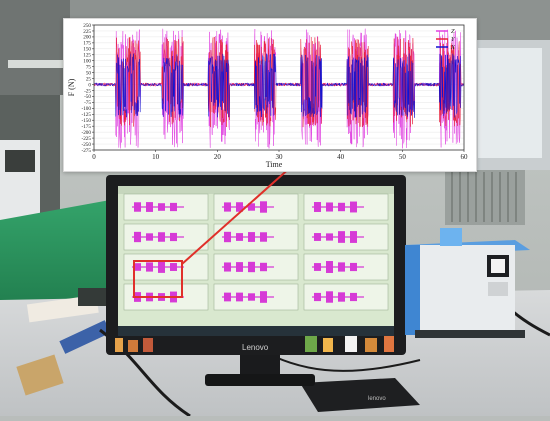  Describe the element at coordinates (280, 157) in the screenshot. I see `x-tick-label: 30` at that location.